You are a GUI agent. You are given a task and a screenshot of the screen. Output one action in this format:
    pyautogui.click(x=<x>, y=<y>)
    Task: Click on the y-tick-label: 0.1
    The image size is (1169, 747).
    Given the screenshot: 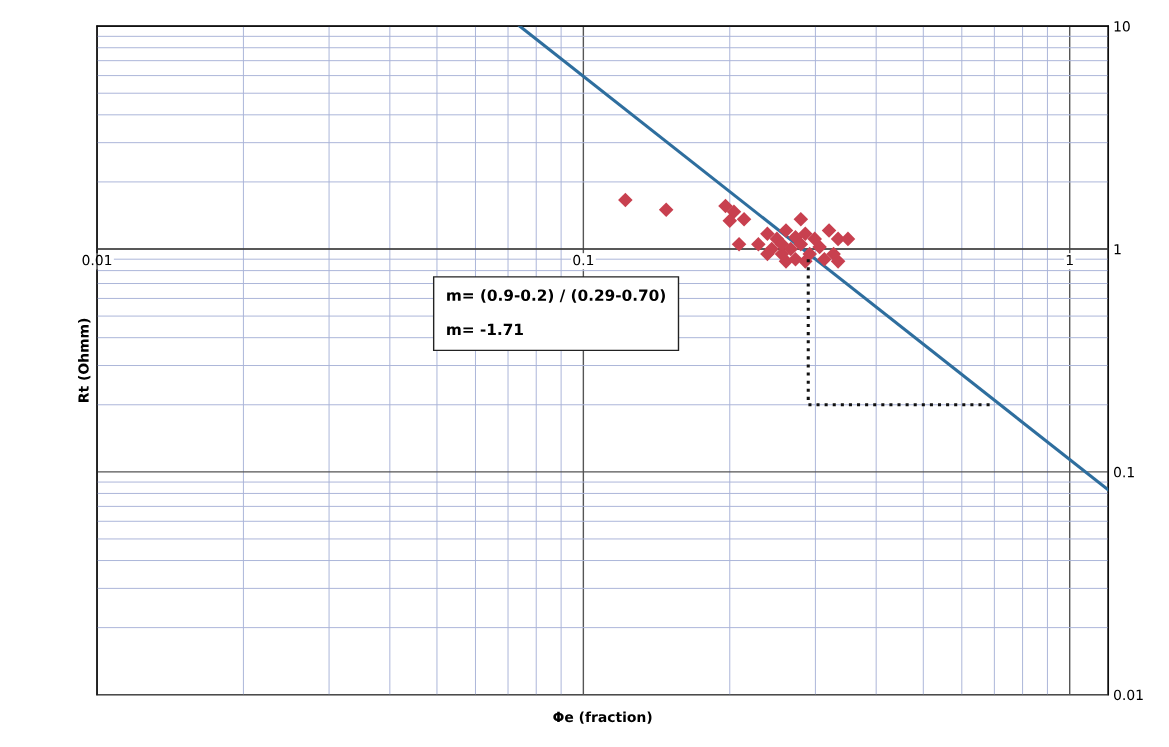 What is the action you would take?
    pyautogui.click(x=1123, y=472)
    